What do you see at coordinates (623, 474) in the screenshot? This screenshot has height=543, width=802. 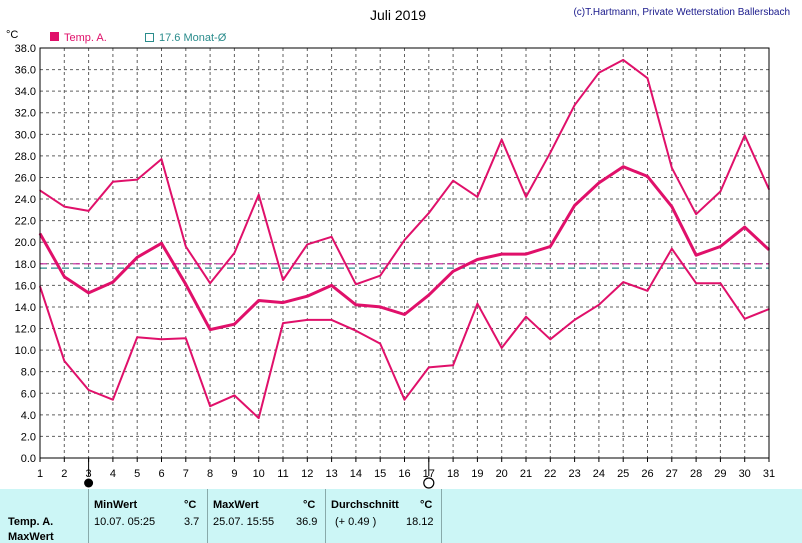 I see `x-tick-label: 25` at bounding box center [623, 474].